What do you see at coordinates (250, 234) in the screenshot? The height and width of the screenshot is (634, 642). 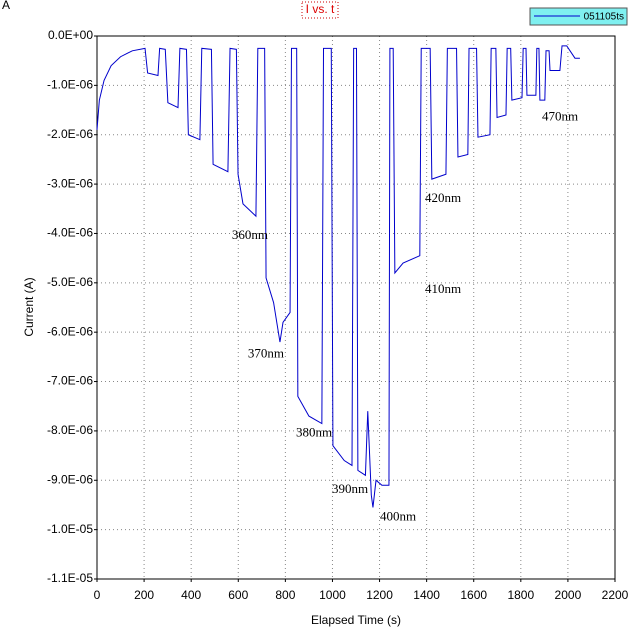 I see `annotation: 360nm` at bounding box center [250, 234].